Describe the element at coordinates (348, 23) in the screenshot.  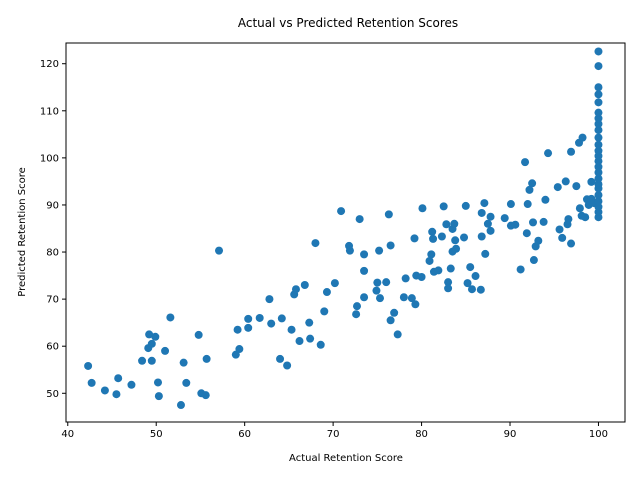
I see `chart-title: Actual vs Predicted Retention Scores` at that location.